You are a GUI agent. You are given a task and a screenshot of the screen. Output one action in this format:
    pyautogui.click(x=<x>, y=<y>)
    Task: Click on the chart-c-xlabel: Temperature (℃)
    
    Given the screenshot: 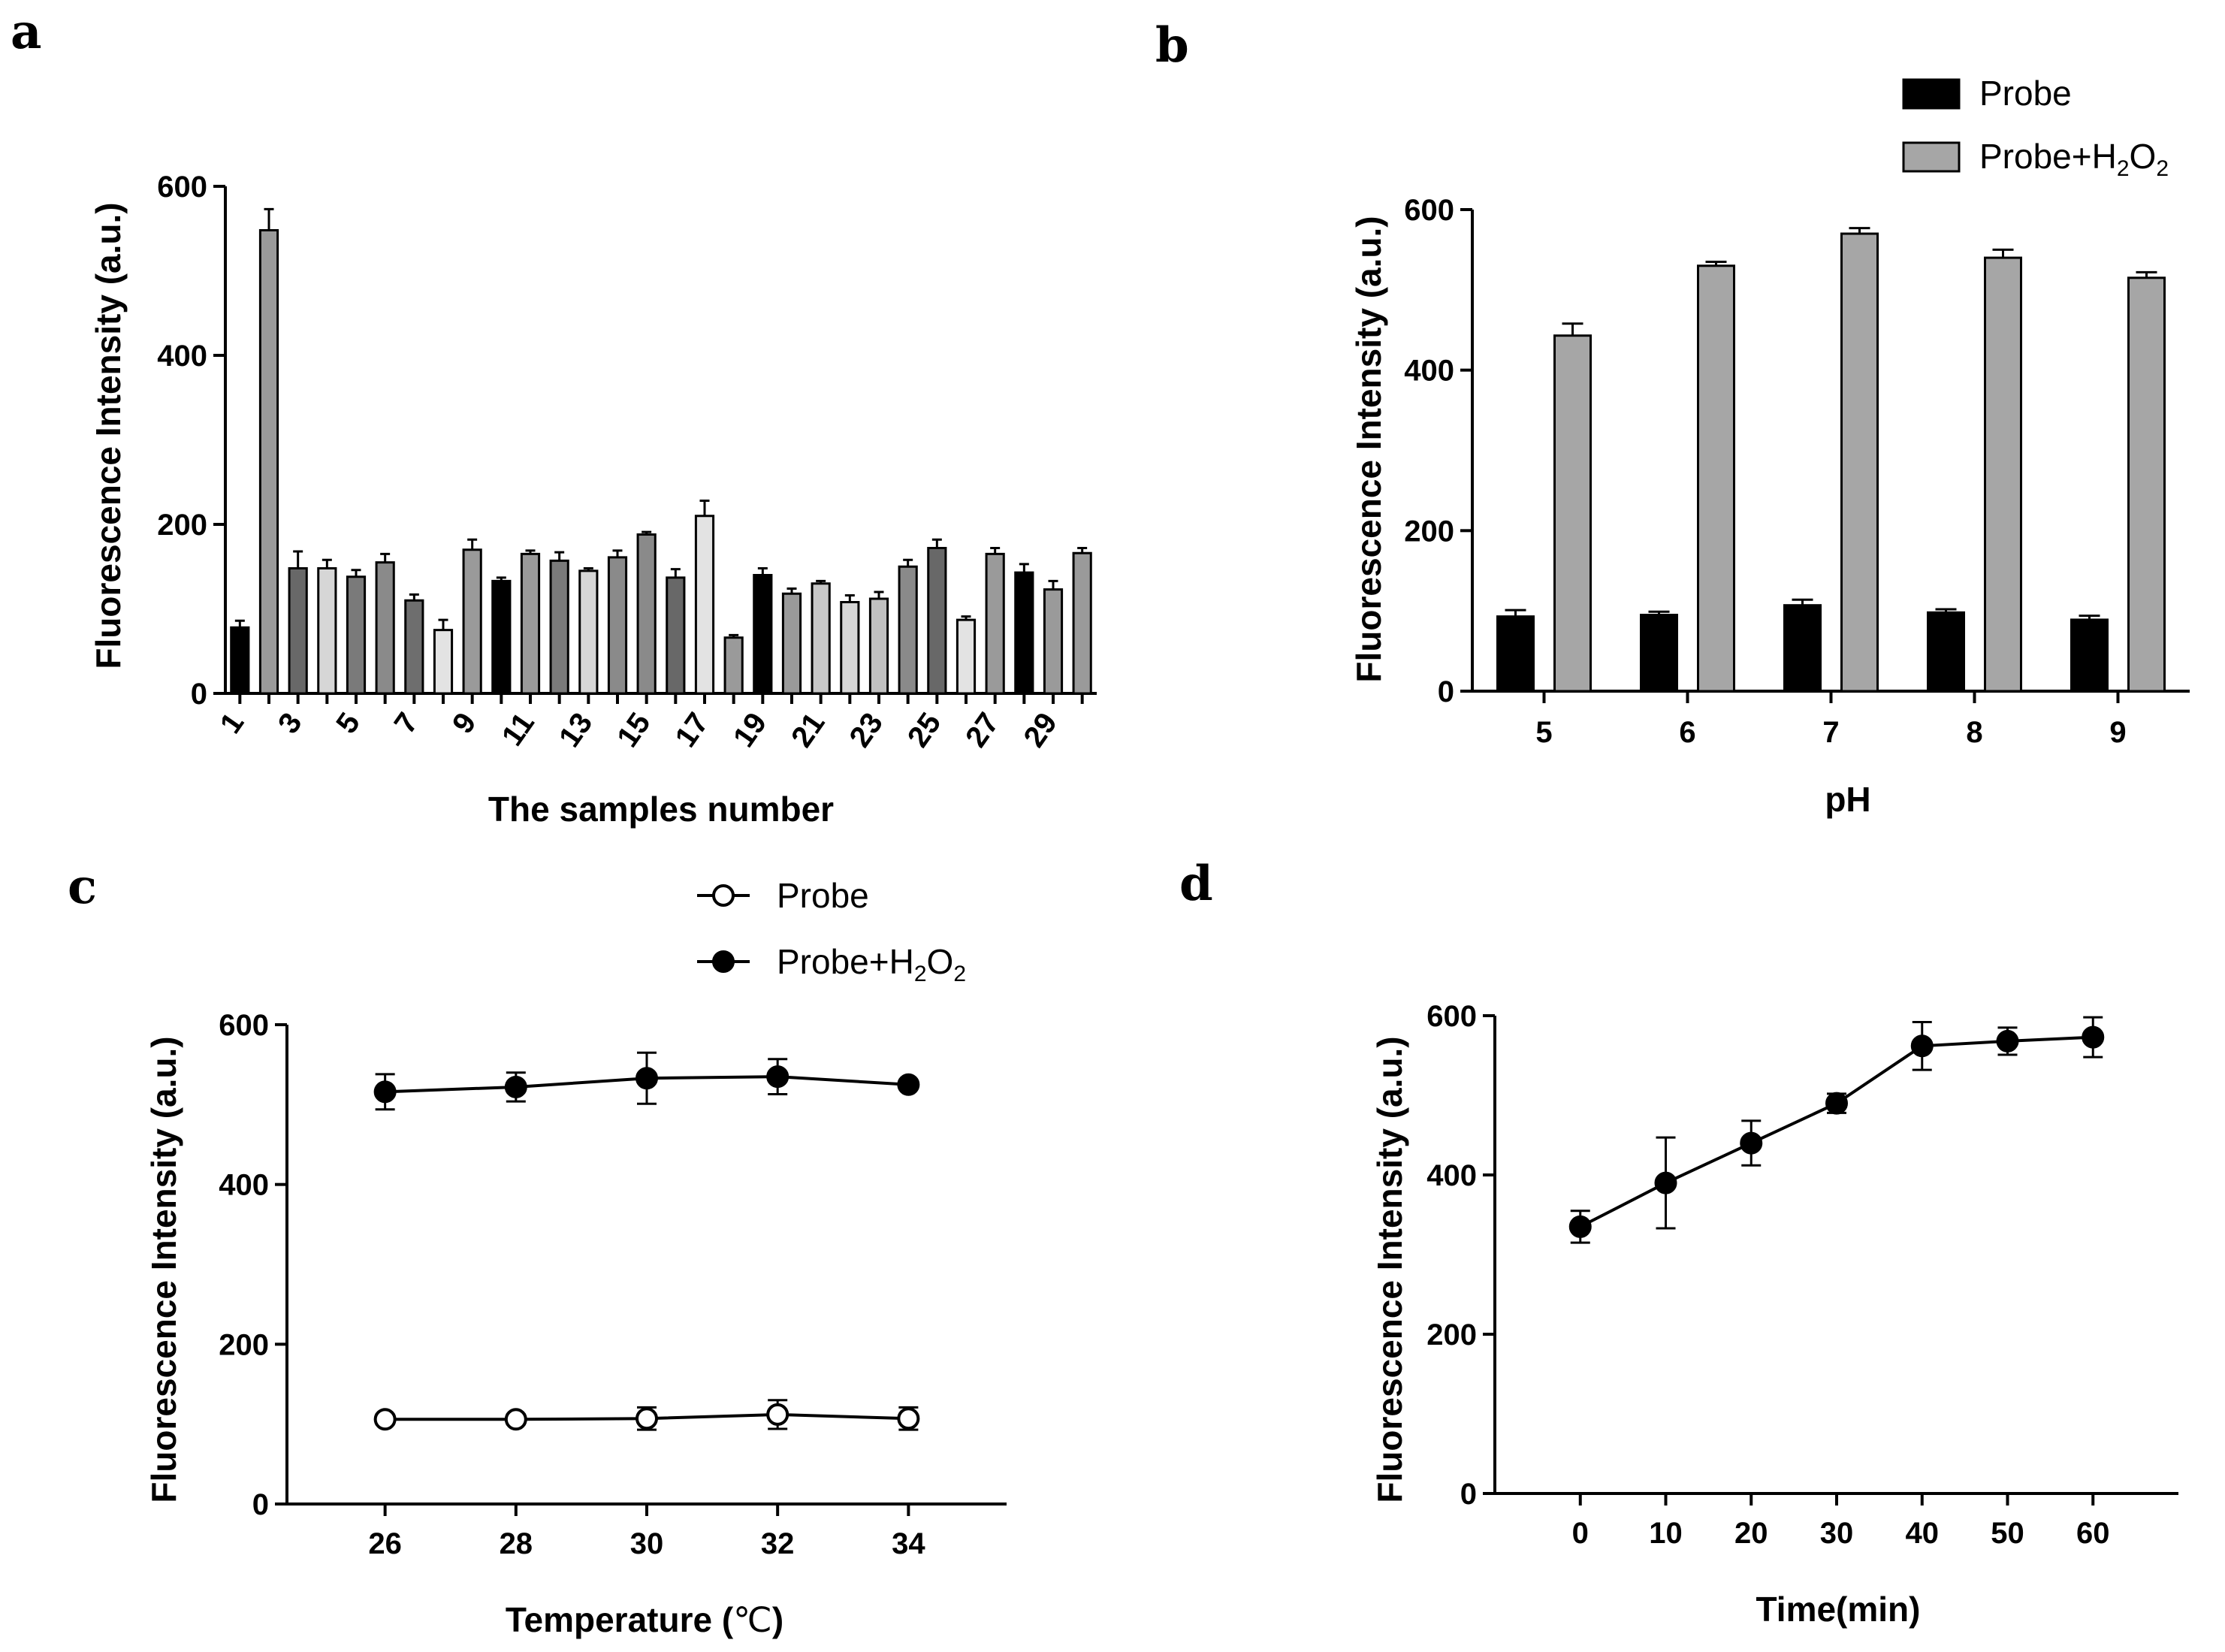 What is the action you would take?
    pyautogui.click(x=644, y=1620)
    